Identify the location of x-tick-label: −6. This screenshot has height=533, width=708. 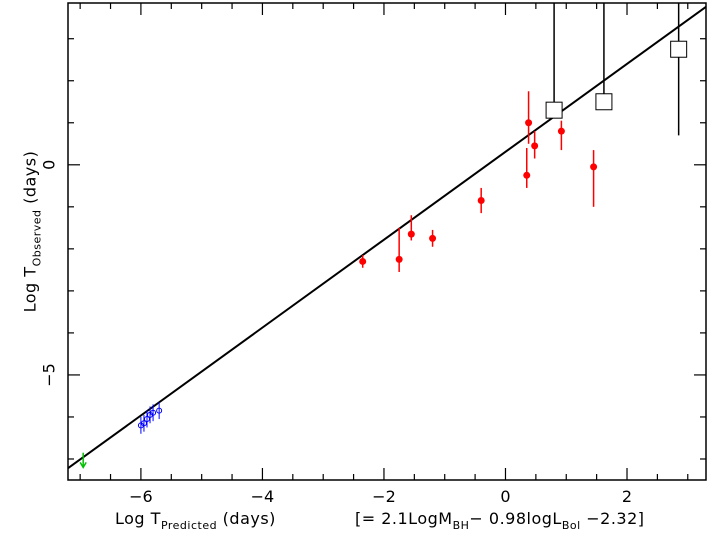
(141, 496).